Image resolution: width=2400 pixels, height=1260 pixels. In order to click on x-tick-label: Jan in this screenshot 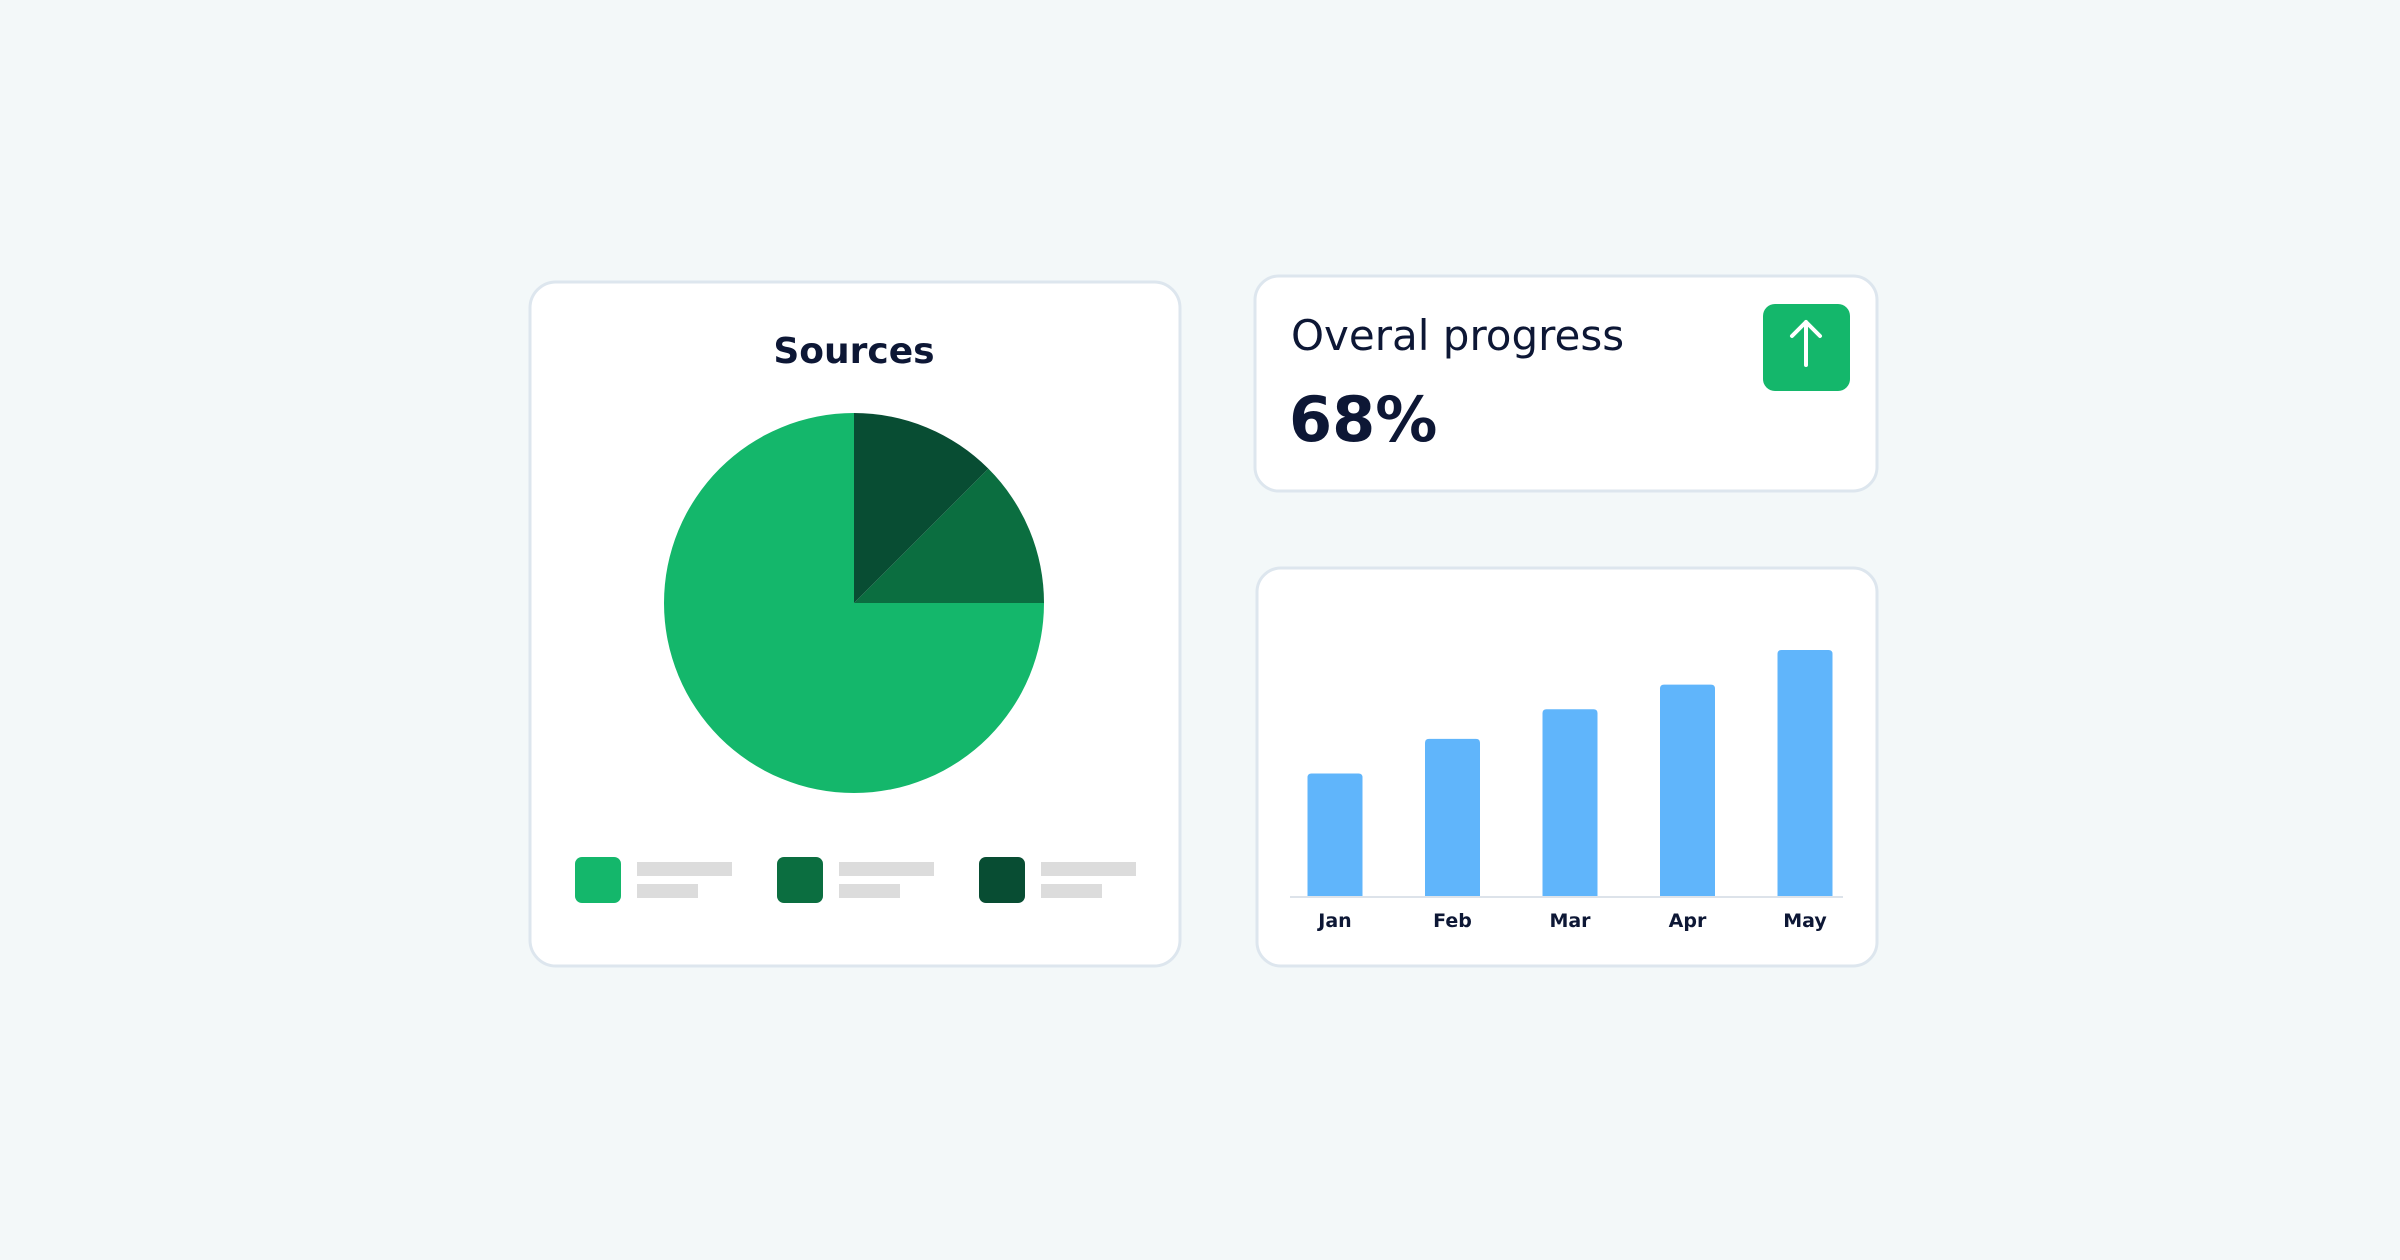, I will do `click(1333, 921)`.